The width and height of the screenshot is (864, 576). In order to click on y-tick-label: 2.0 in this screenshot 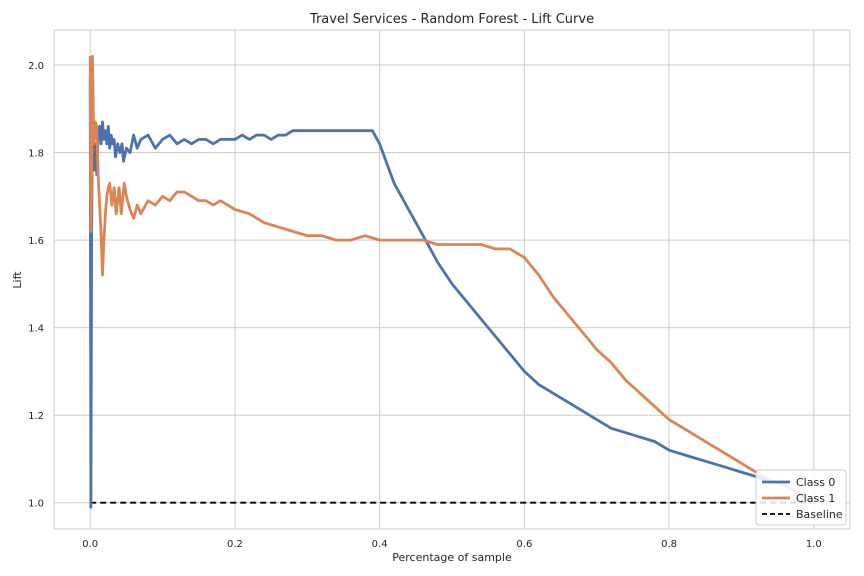, I will do `click(36, 66)`.